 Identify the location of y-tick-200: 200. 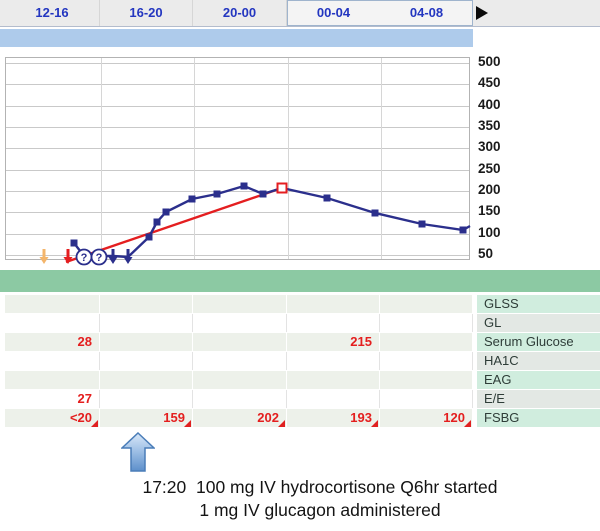
(489, 189).